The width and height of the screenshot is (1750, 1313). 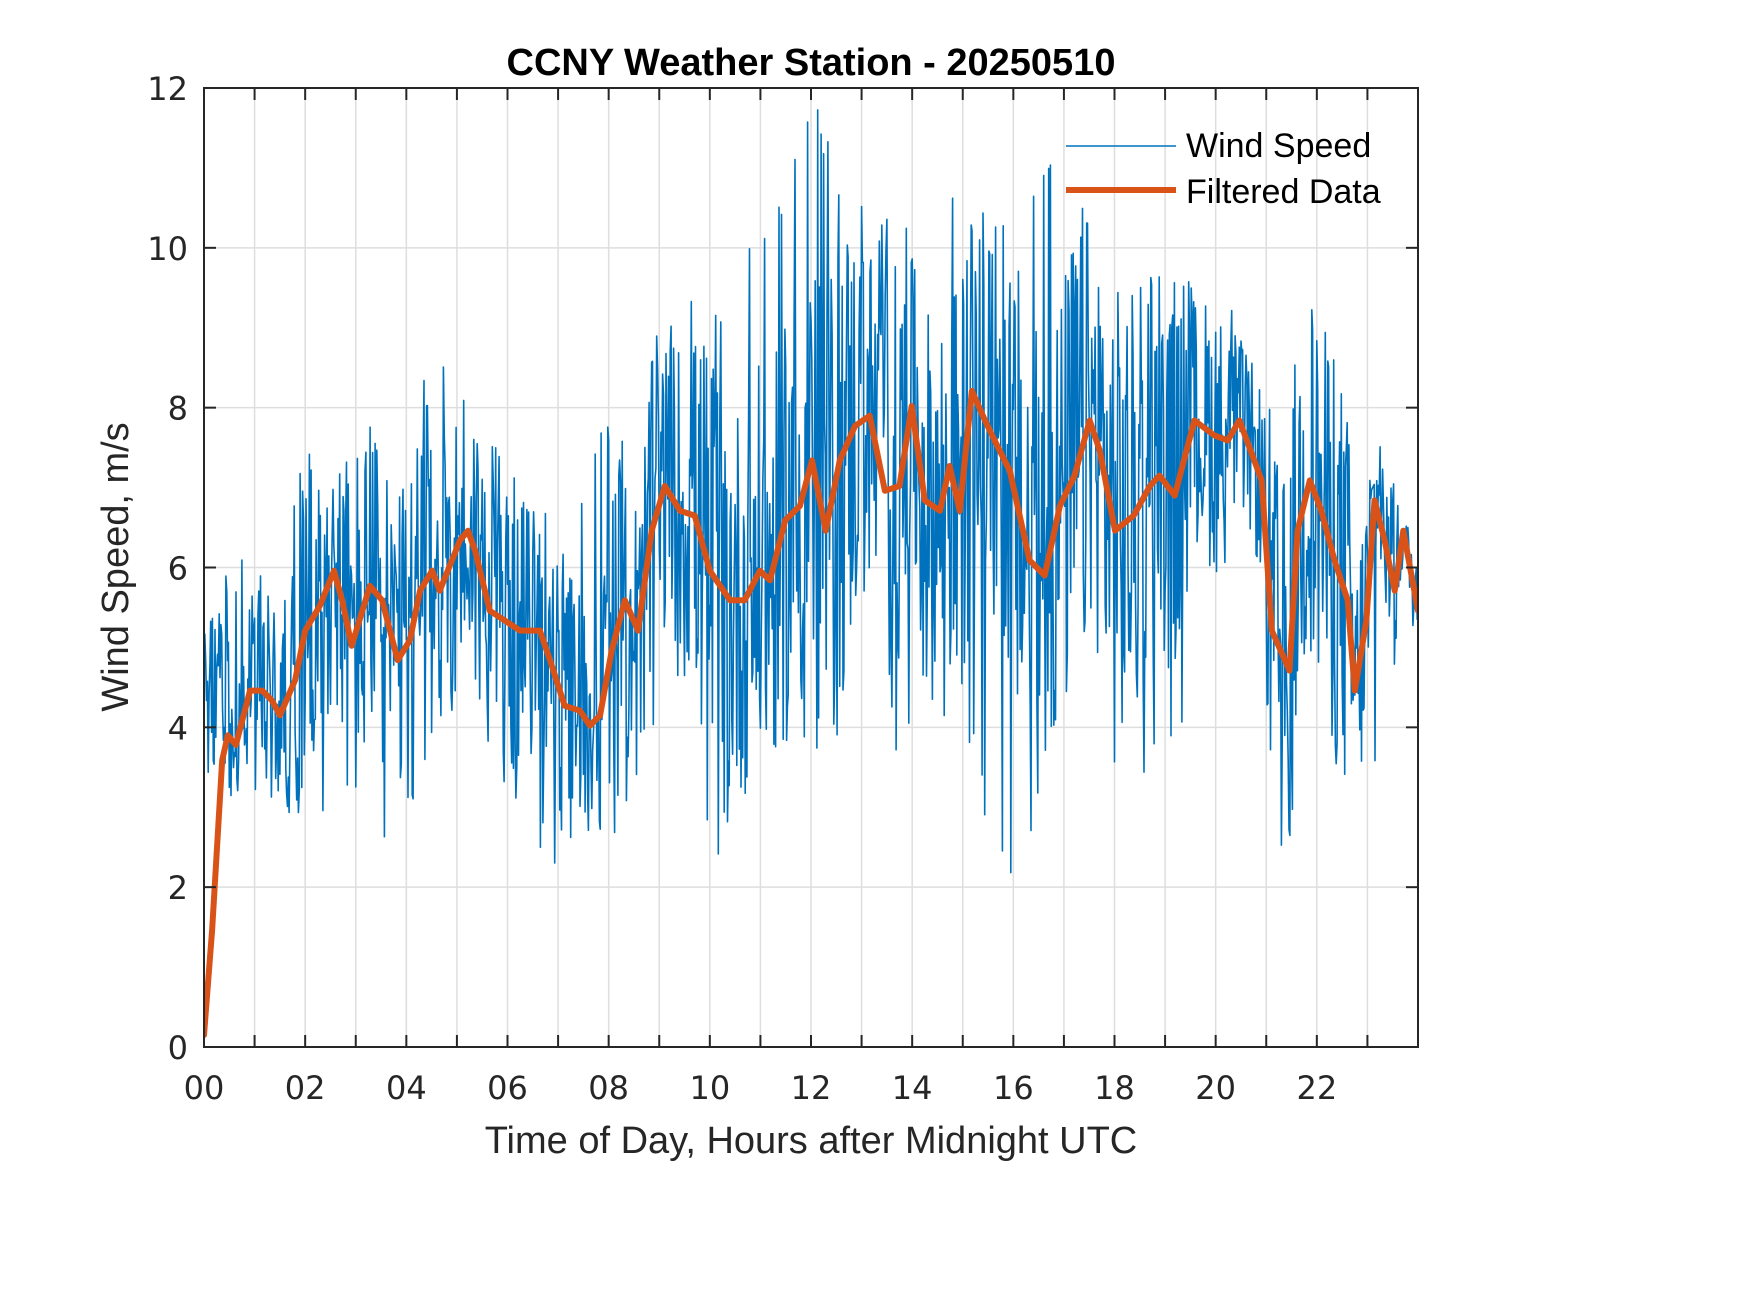 What do you see at coordinates (1316, 1088) in the screenshot?
I see `x-tick-label: 22` at bounding box center [1316, 1088].